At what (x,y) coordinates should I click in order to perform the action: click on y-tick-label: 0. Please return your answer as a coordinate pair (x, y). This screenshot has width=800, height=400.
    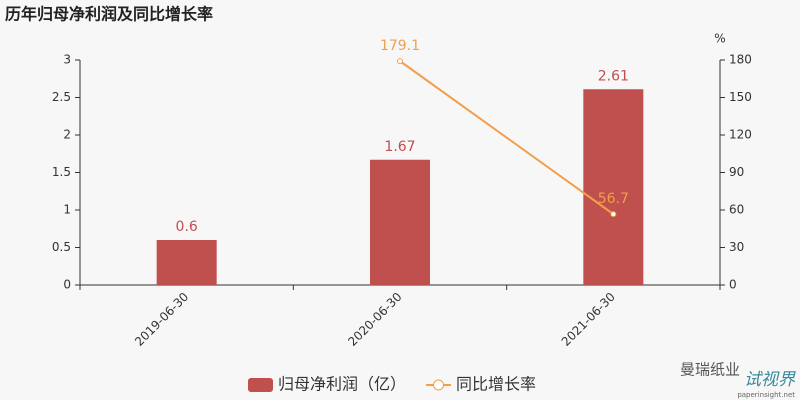
    Looking at the image, I should click on (67, 285).